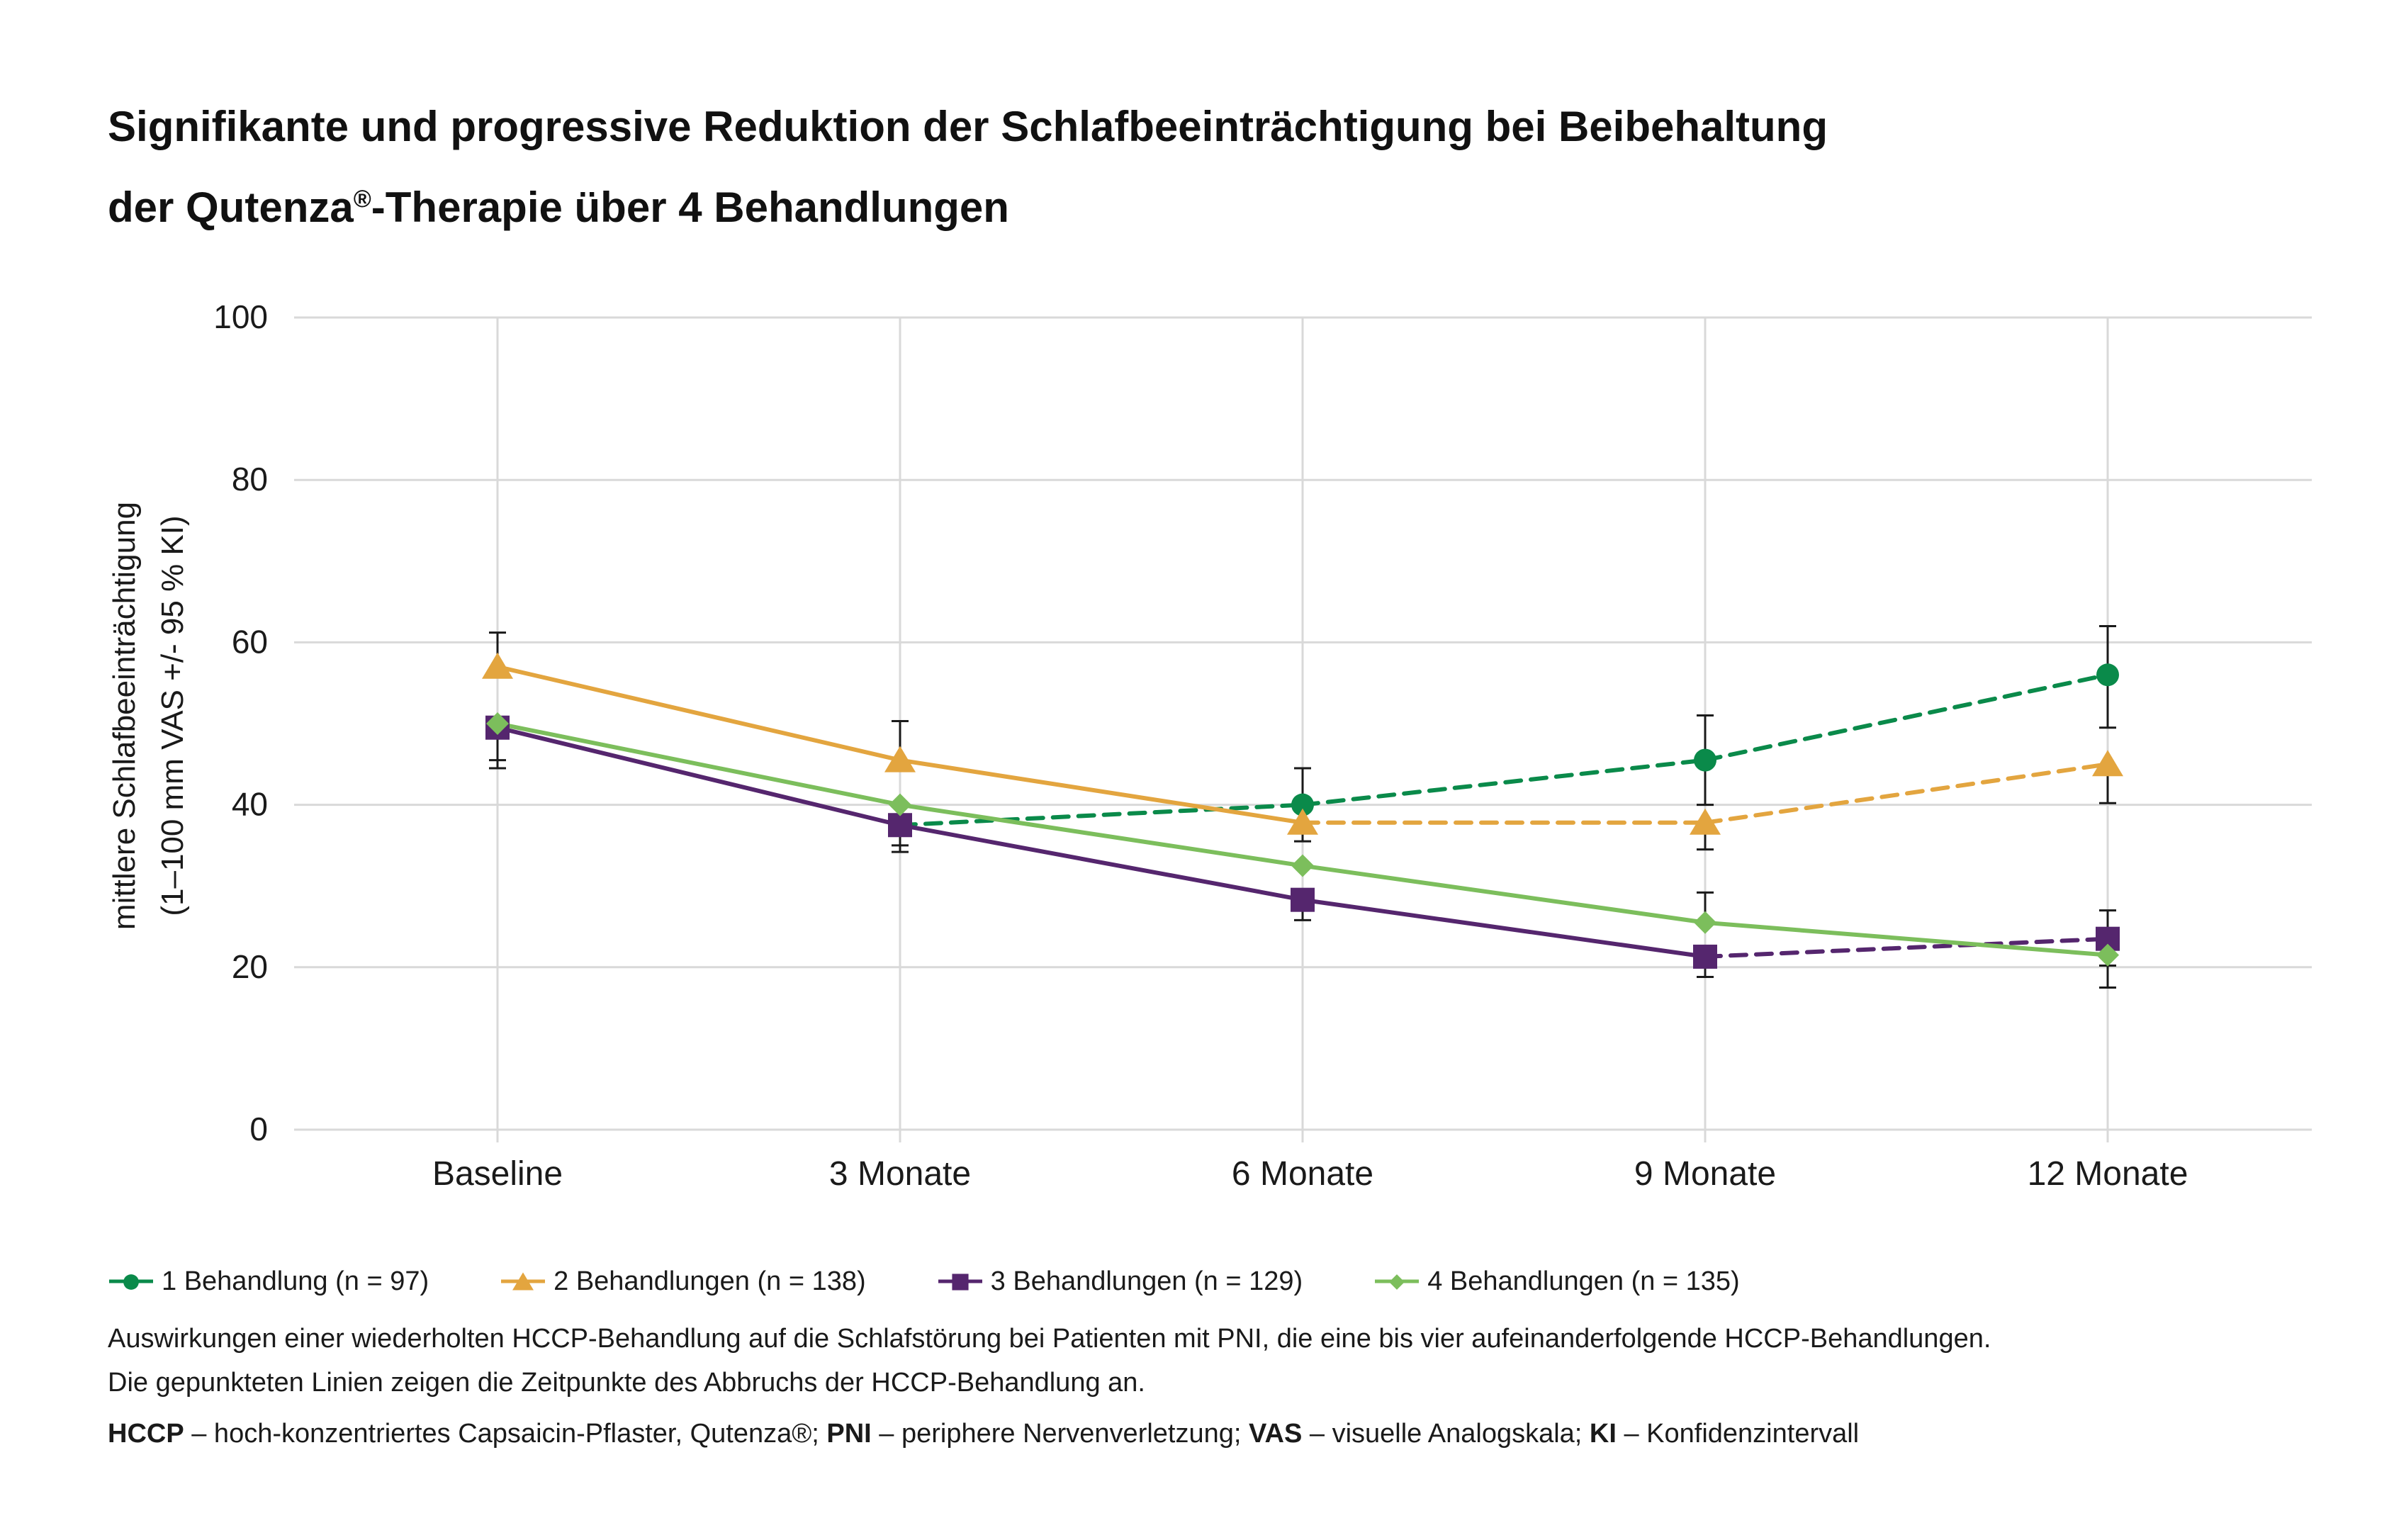 Image resolution: width=2394 pixels, height=1540 pixels. I want to click on legend-label-2: 2 Behandlungen (n = 138), so click(710, 1281).